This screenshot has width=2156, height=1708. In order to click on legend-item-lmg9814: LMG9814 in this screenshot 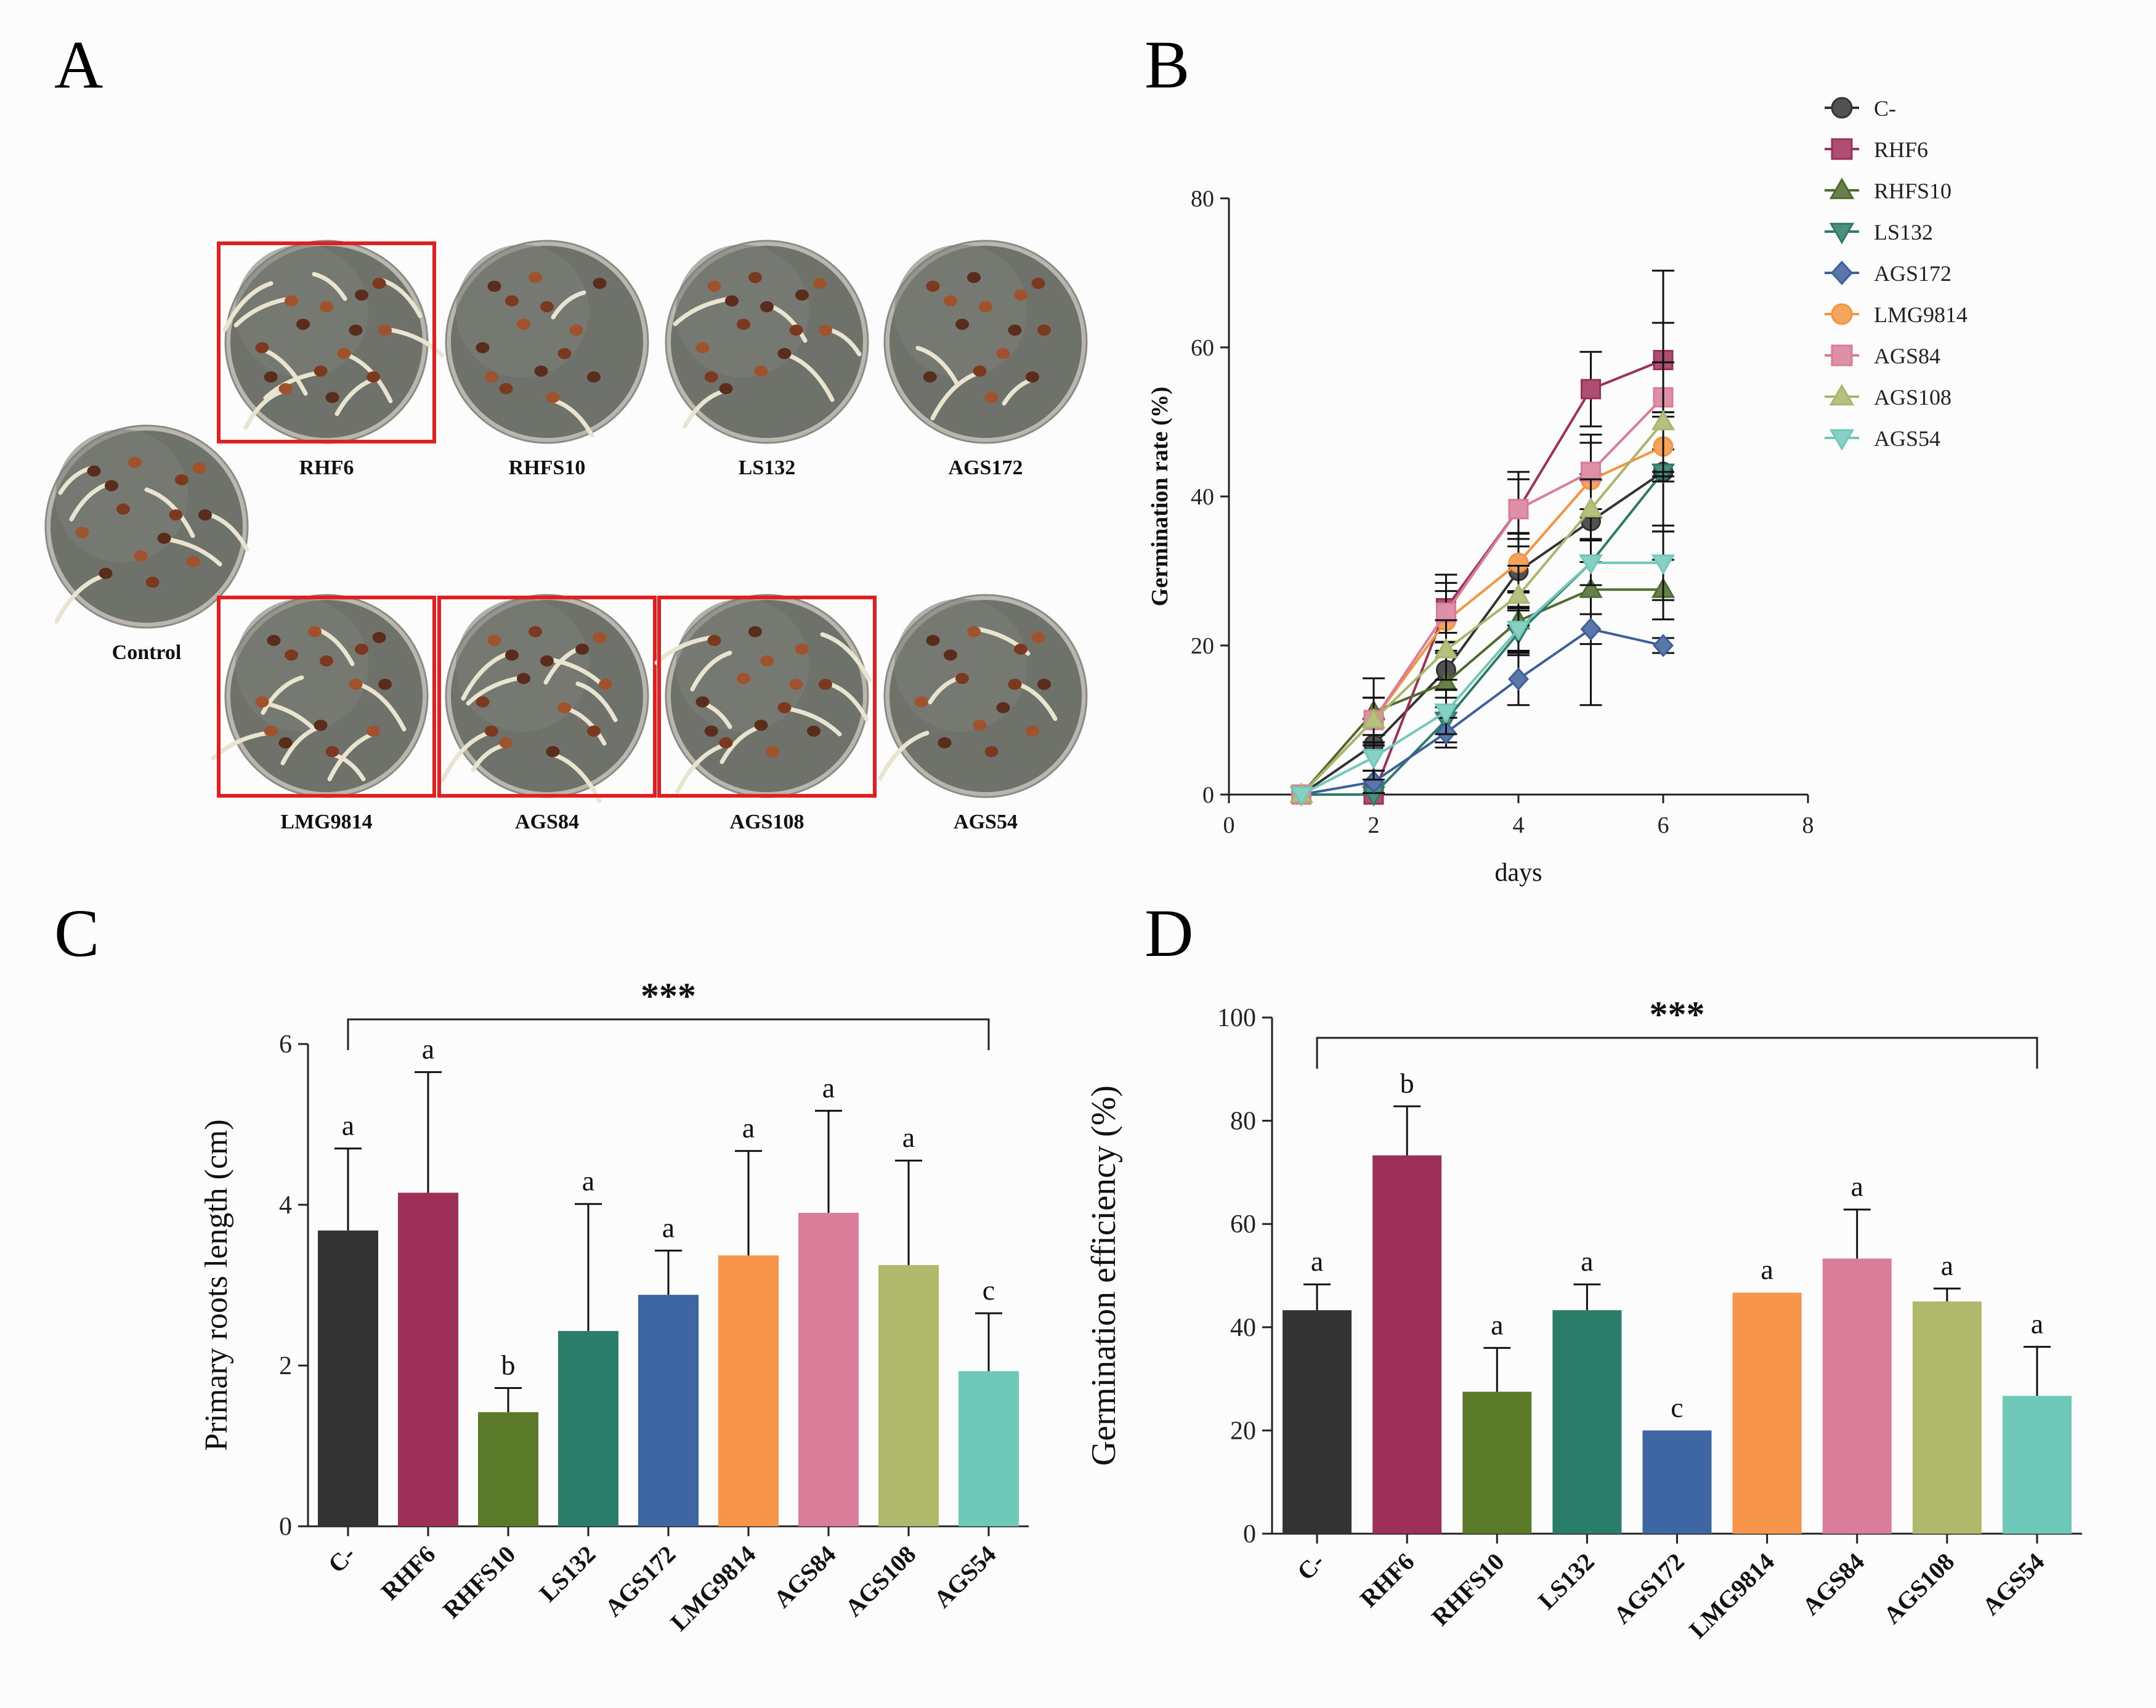, I will do `click(1896, 314)`.